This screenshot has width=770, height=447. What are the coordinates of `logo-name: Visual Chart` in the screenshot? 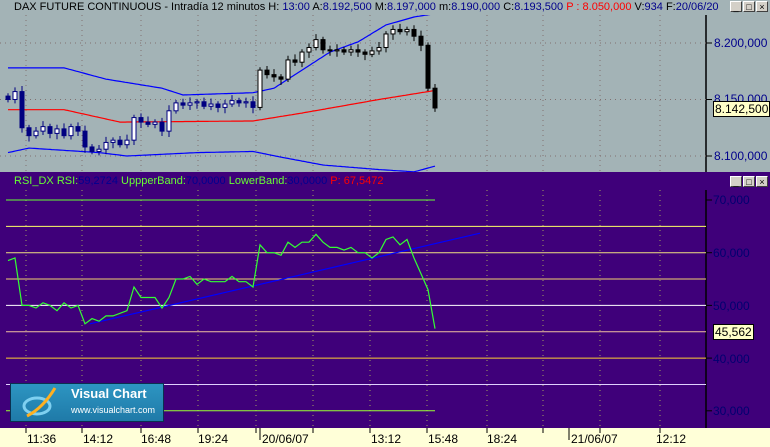 It's located at (109, 393).